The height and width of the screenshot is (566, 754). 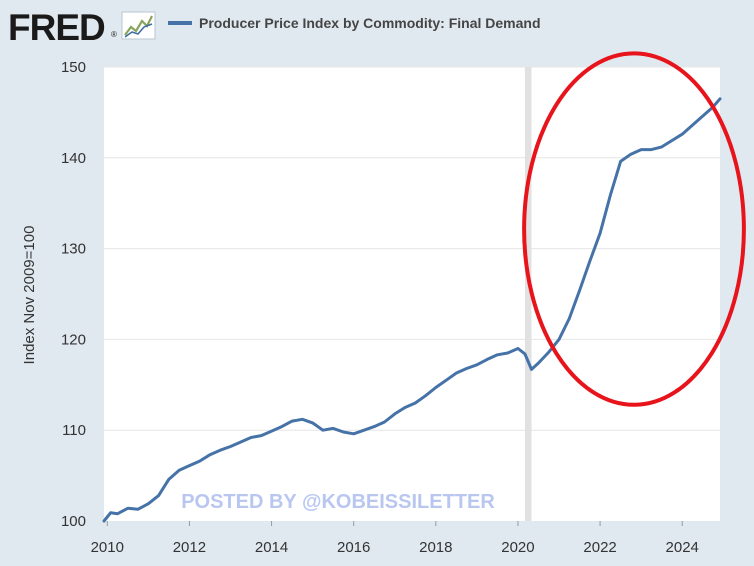 I want to click on x-tick-label: 2024, so click(x=682, y=547).